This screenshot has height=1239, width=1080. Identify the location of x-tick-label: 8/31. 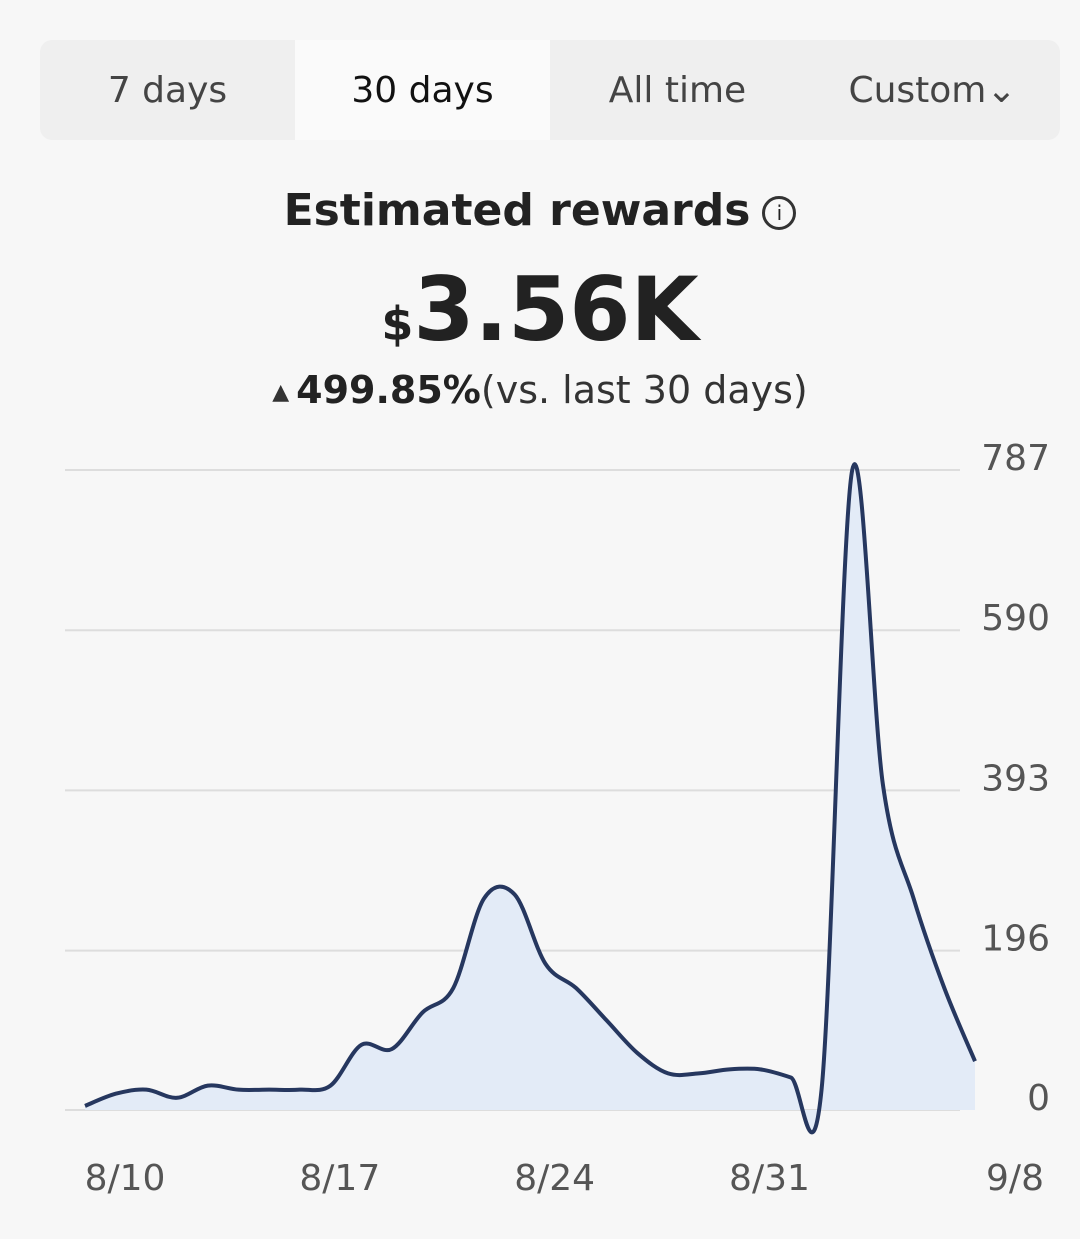
(769, 1178).